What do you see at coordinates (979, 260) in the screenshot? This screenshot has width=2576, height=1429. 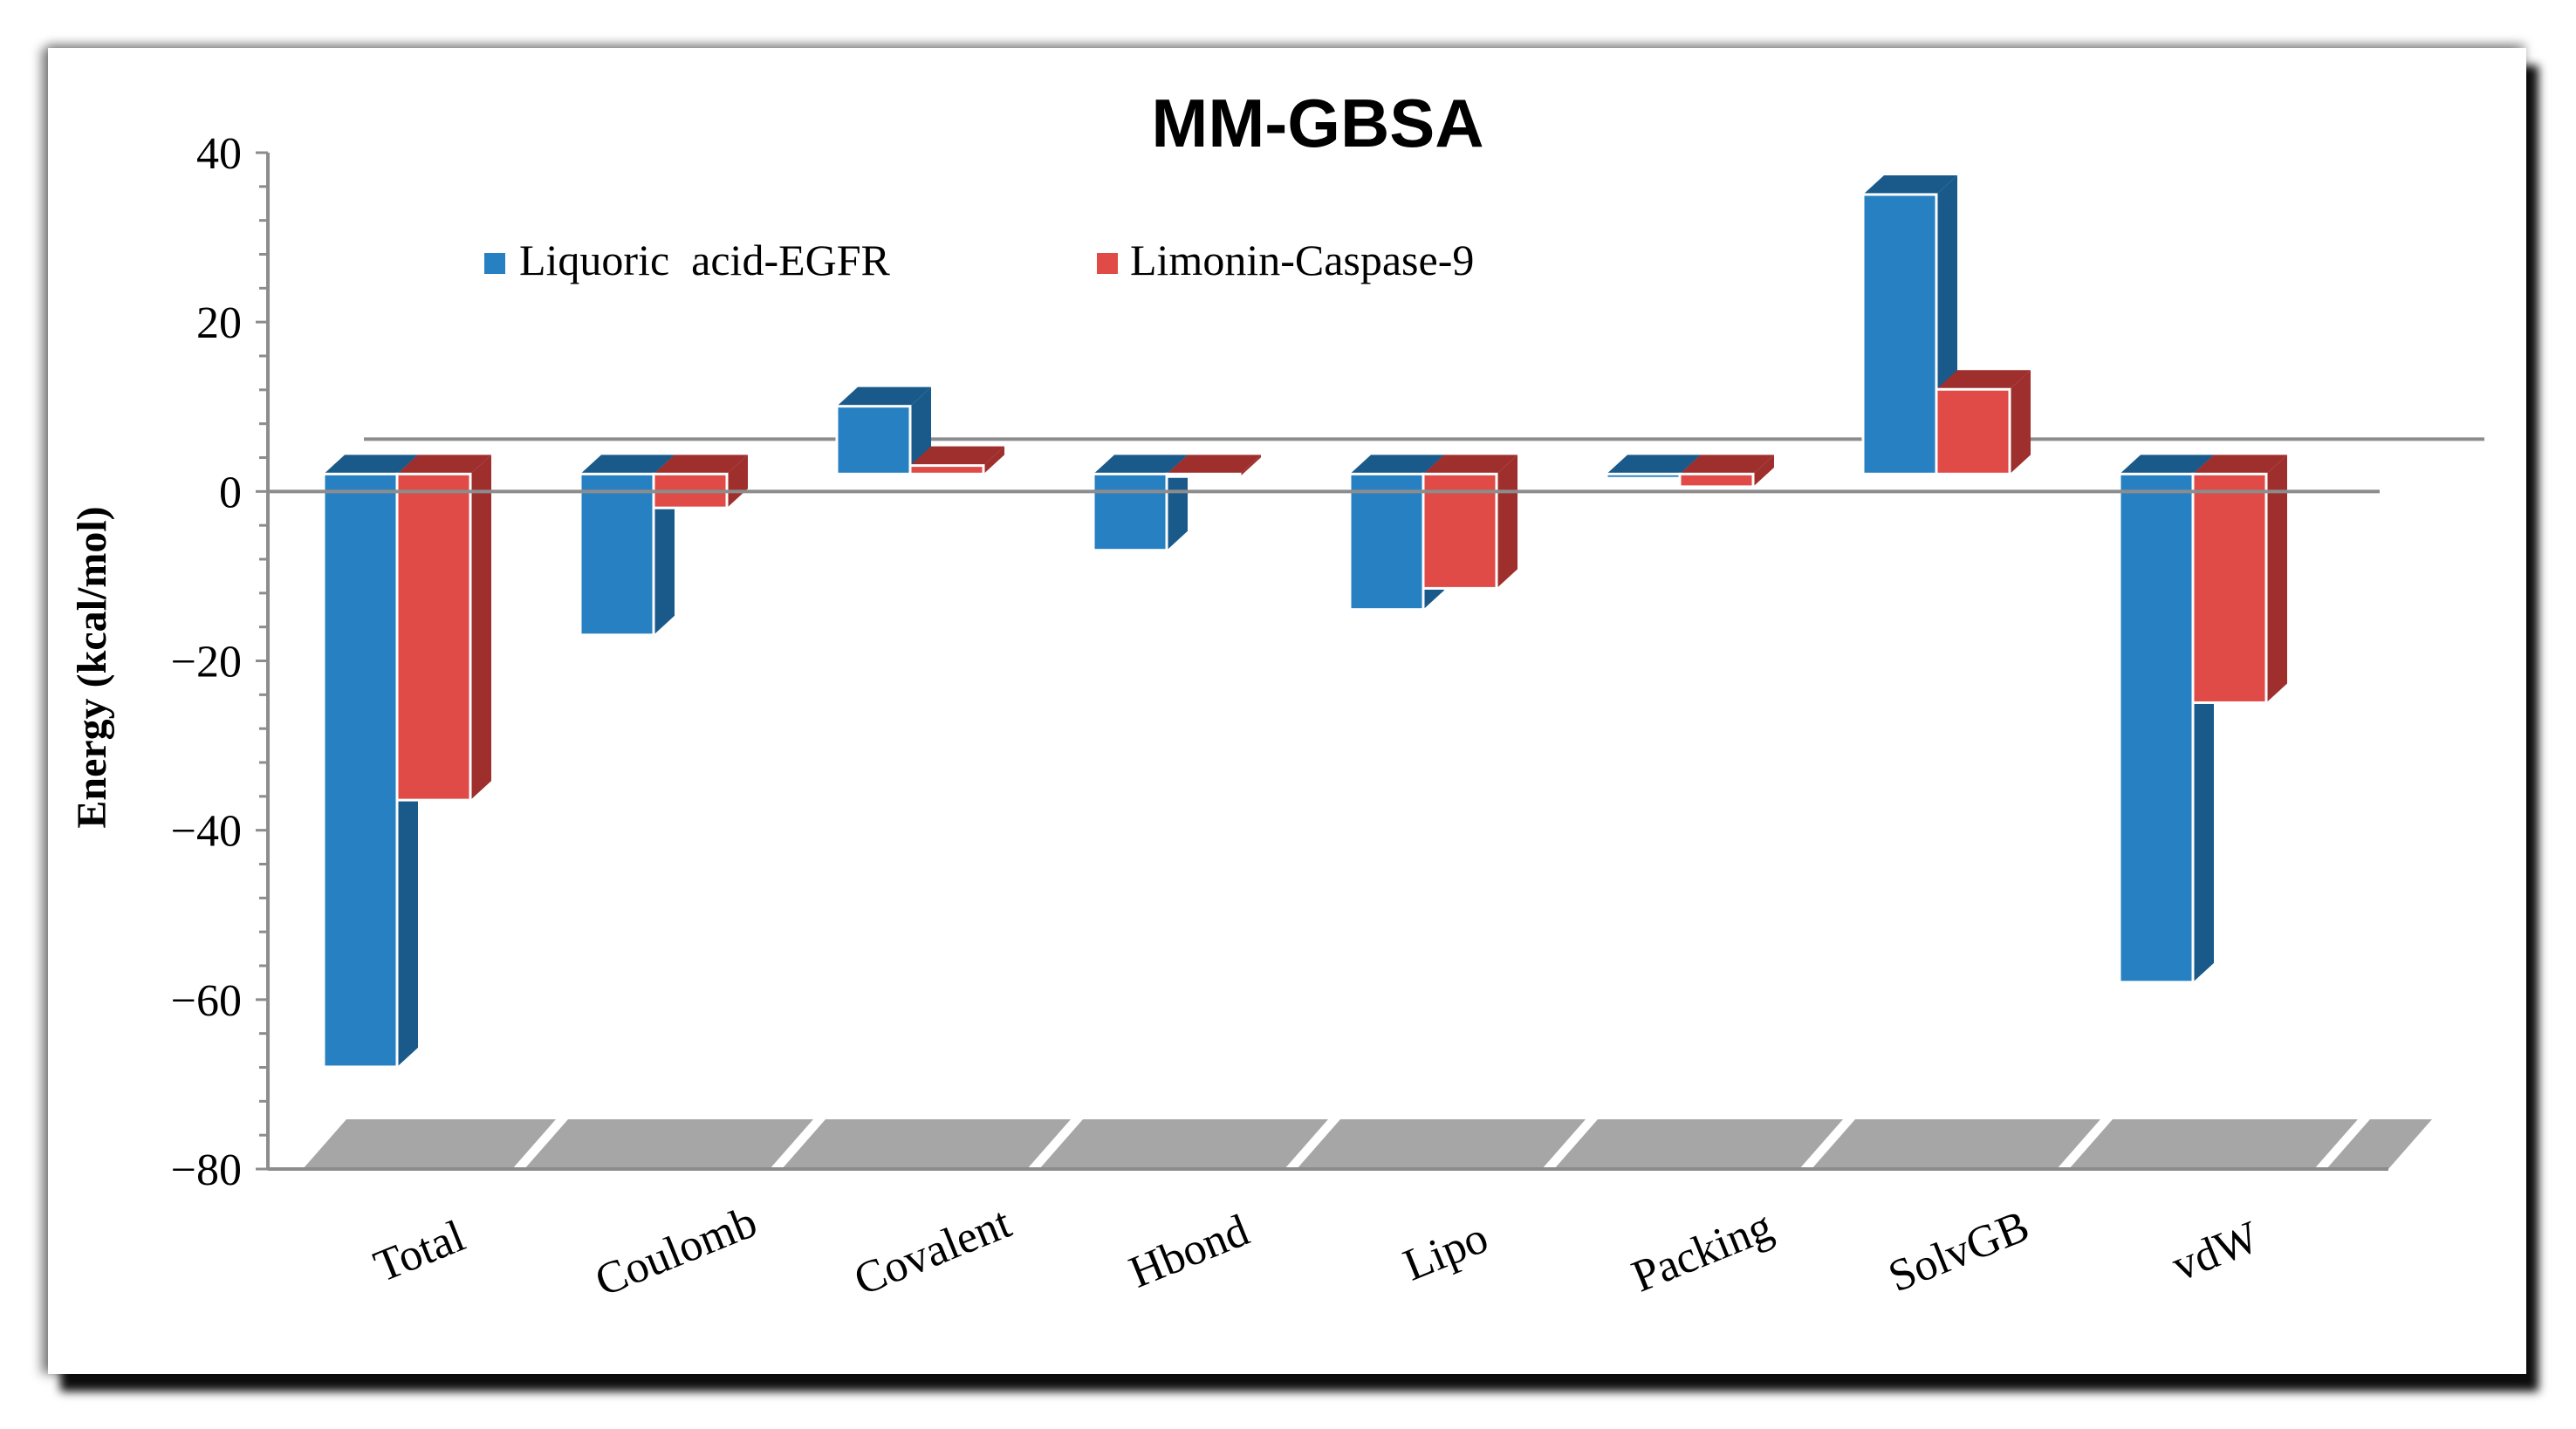 I see `legend: Liquoric acid-EGFR Limonin-Caspase-9` at bounding box center [979, 260].